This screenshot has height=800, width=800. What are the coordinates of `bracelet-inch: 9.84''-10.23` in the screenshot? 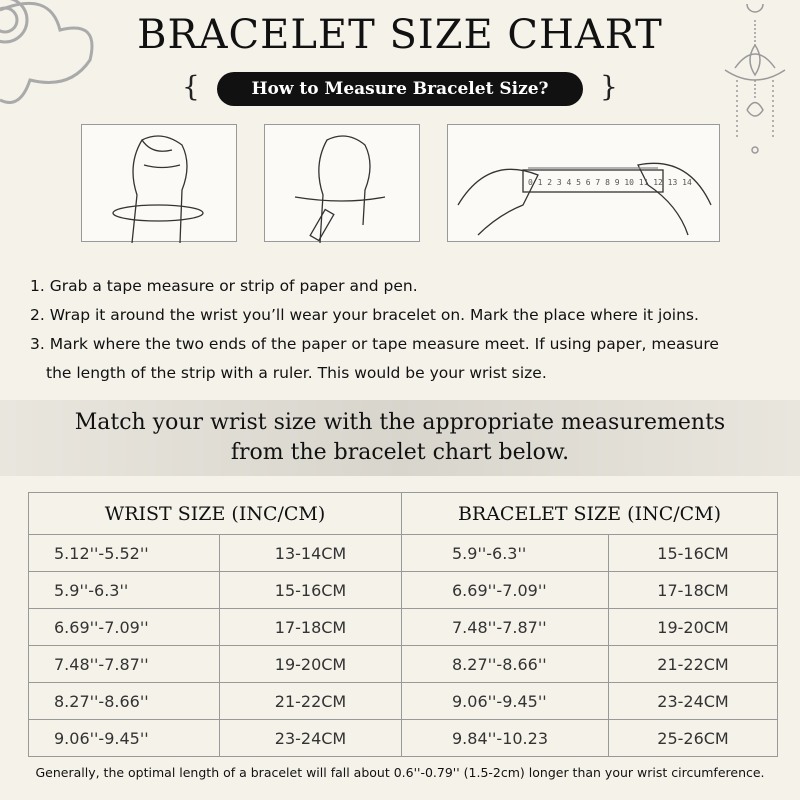 It's located at (505, 738).